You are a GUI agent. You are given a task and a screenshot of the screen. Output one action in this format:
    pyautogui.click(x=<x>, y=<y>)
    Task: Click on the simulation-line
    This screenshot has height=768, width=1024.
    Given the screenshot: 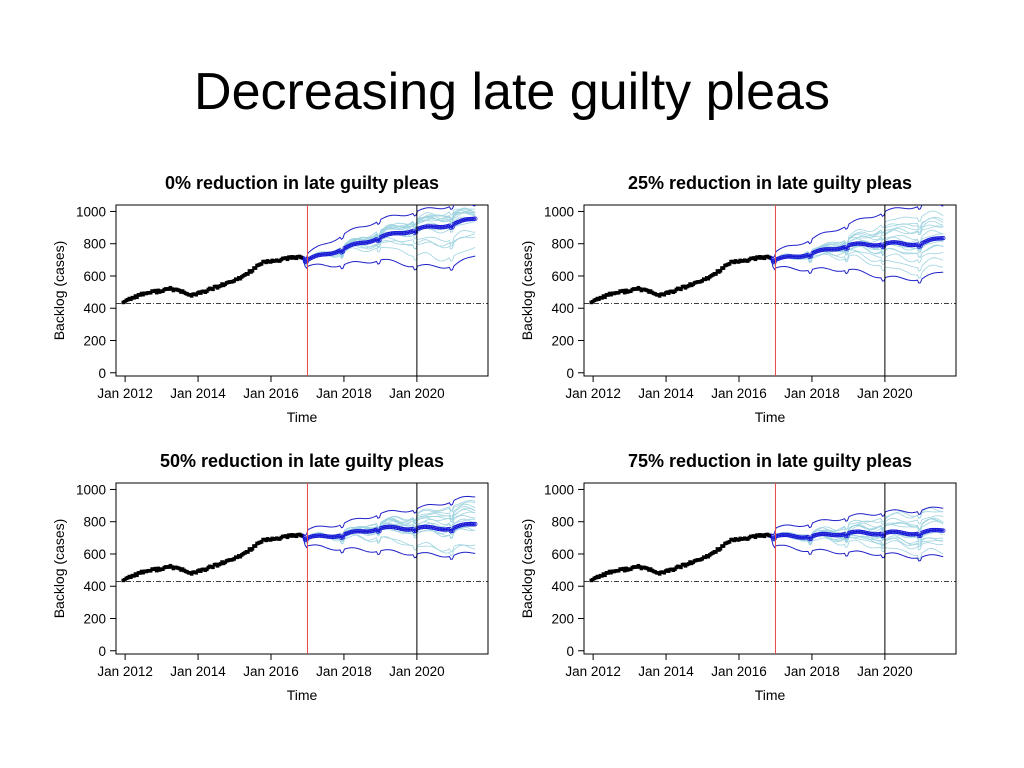 What is the action you would take?
    pyautogui.click(x=388, y=255)
    